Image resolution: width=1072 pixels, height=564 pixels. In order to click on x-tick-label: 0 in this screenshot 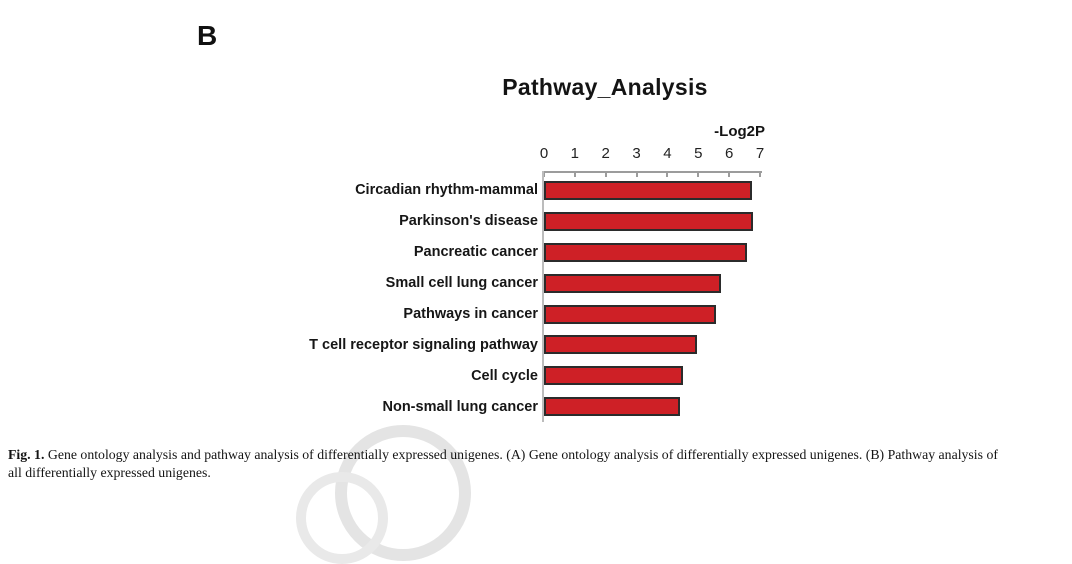, I will do `click(544, 153)`.